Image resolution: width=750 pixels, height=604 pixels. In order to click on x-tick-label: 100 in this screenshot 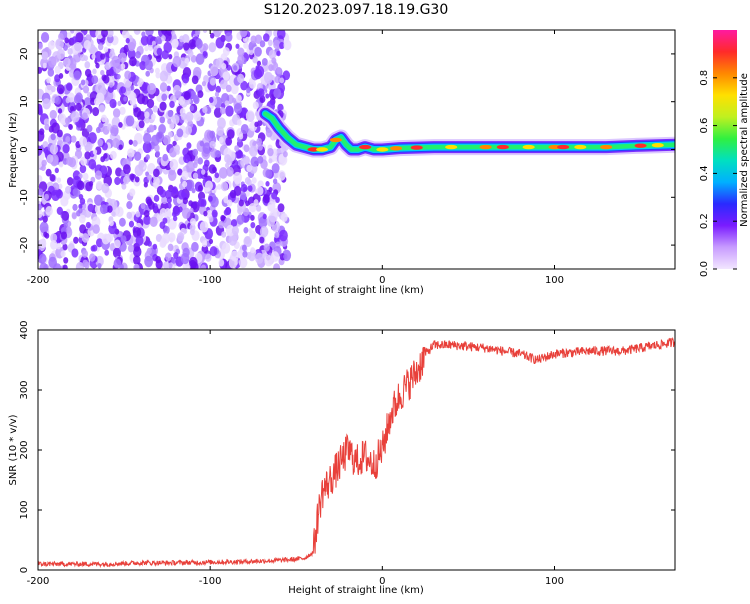, I will do `click(554, 581)`.